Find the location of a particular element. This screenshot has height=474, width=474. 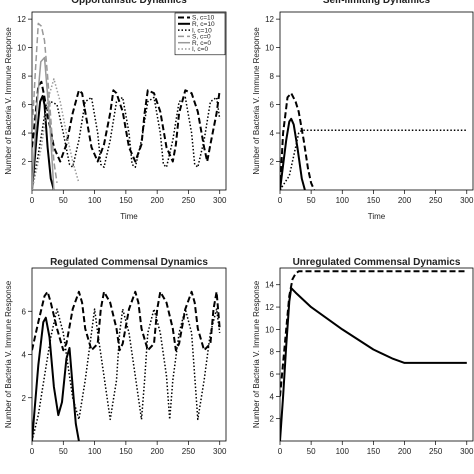

legend-label: S, c=0 is located at coordinates (201, 37).